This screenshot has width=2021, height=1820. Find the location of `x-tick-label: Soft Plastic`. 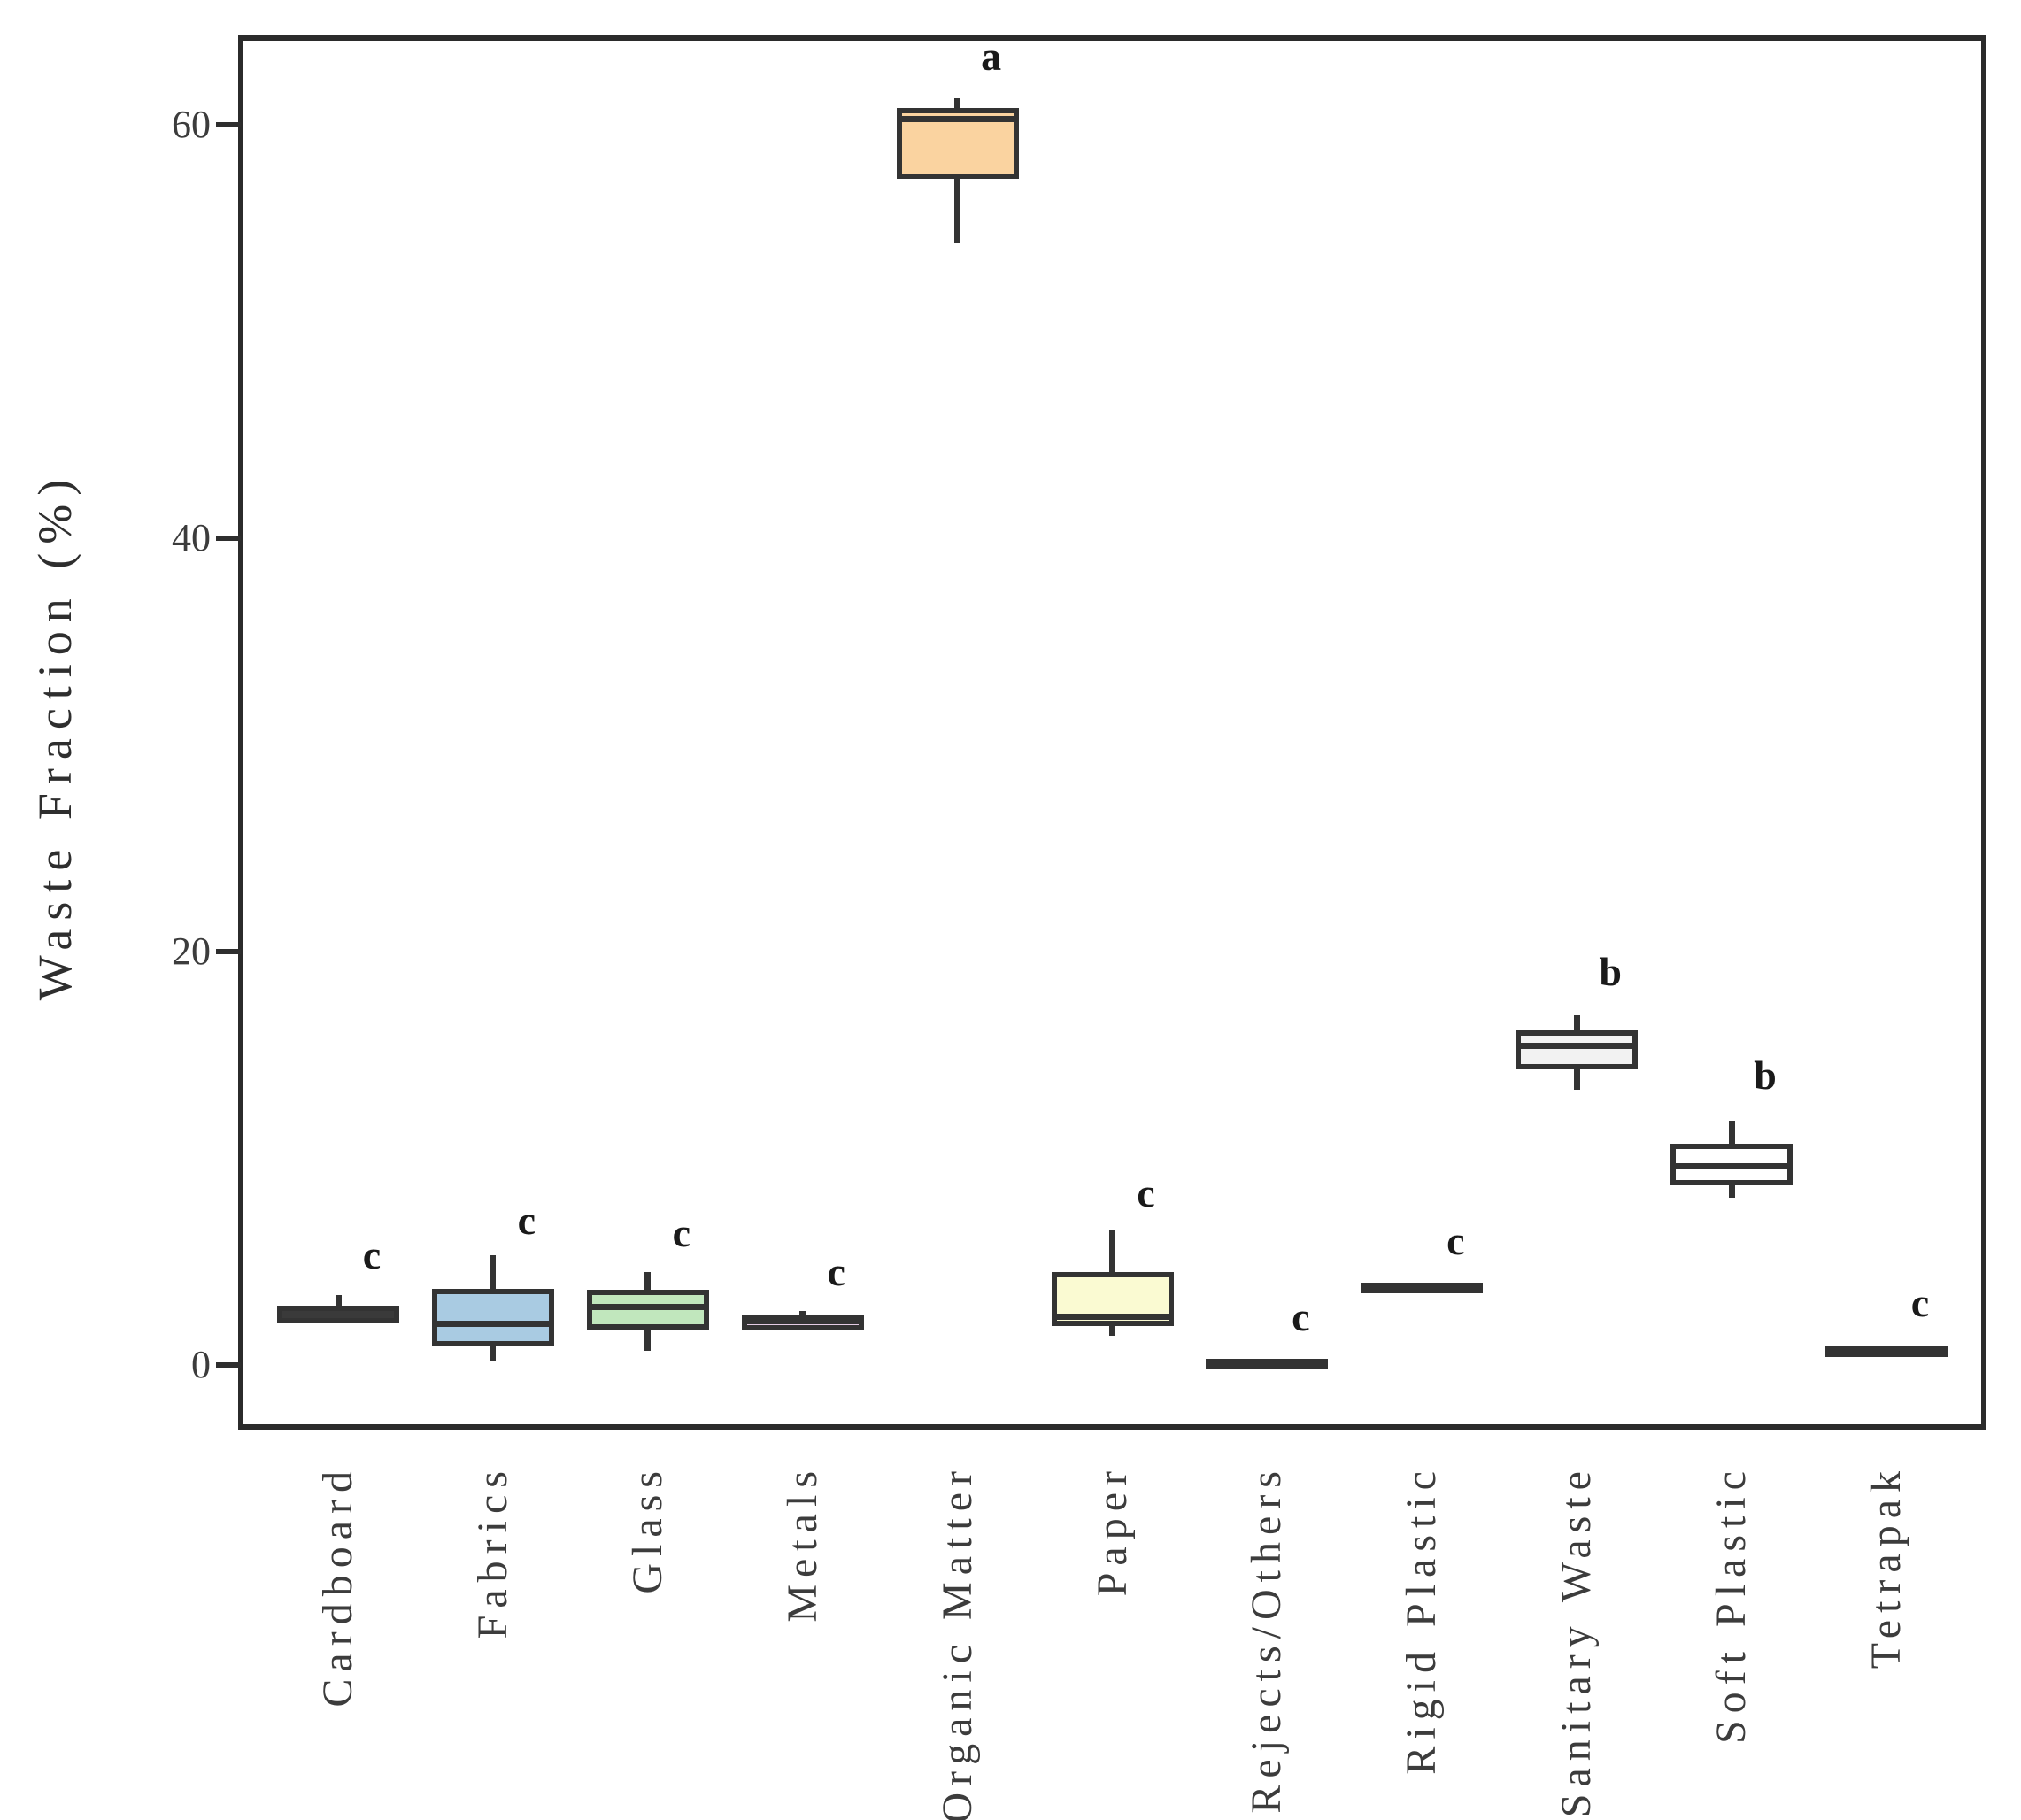

x-tick-label: Soft Plastic is located at coordinates (1732, 1604).